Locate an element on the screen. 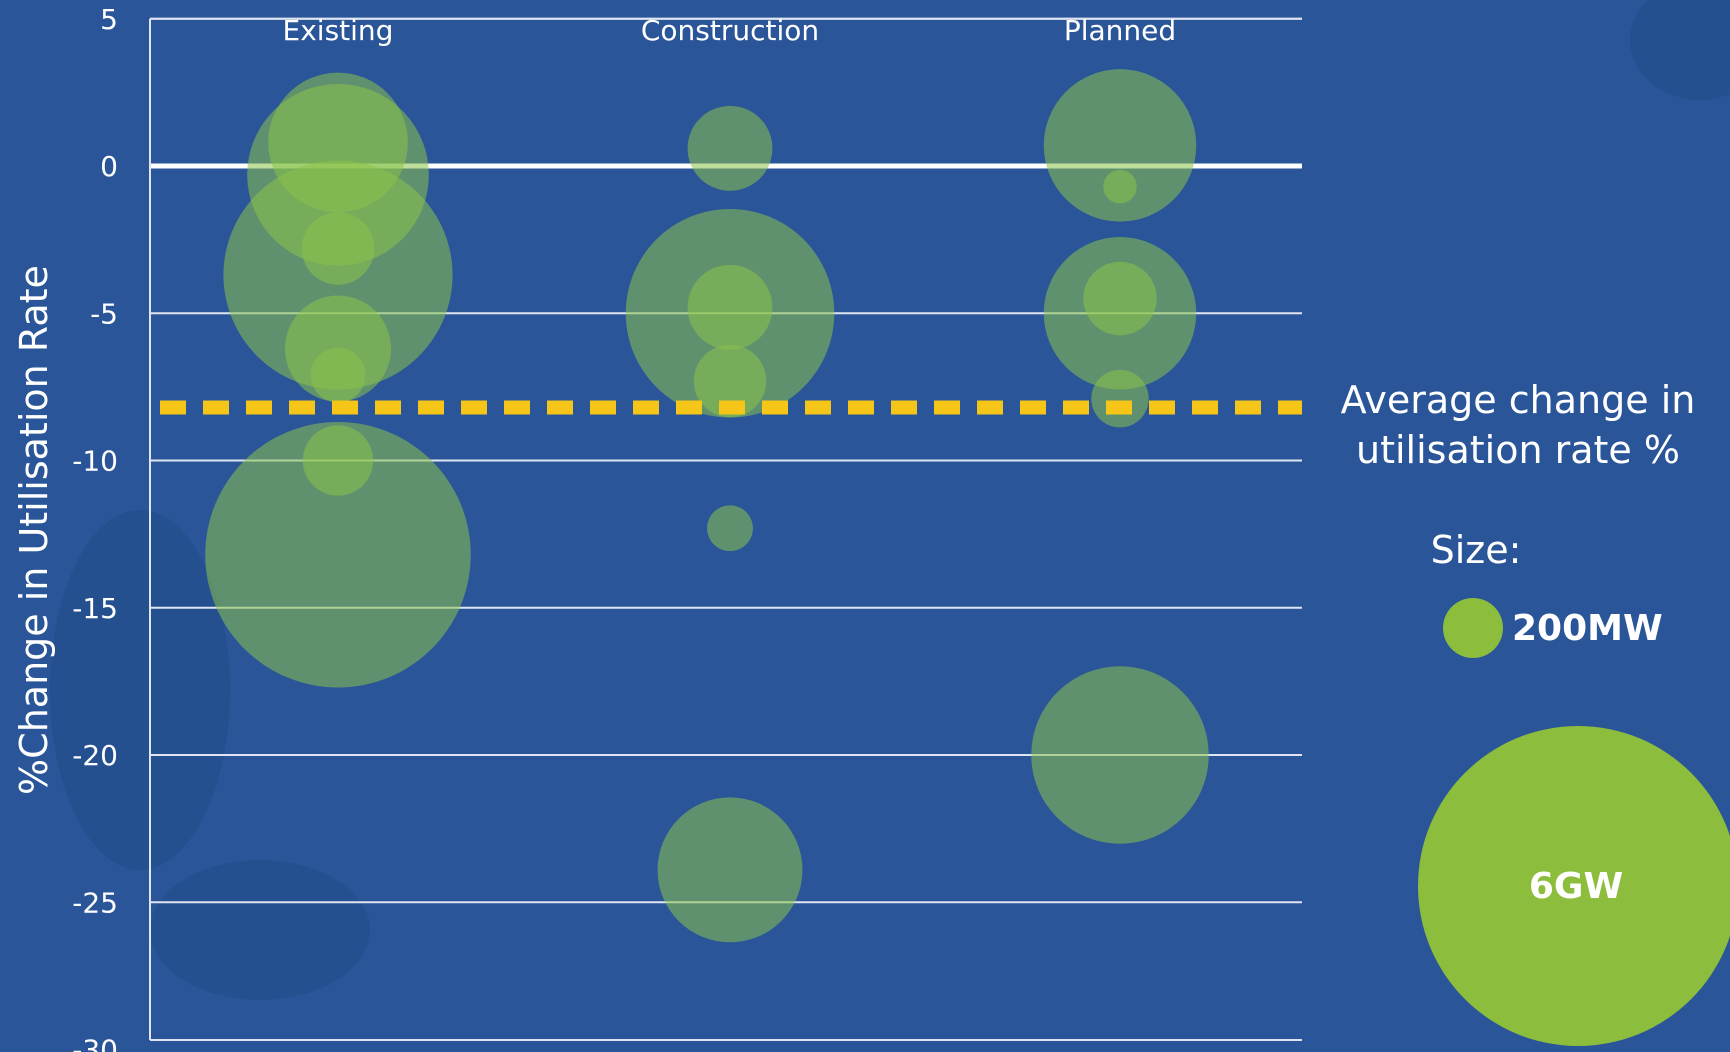  y-tick-label: -25 is located at coordinates (95, 902).